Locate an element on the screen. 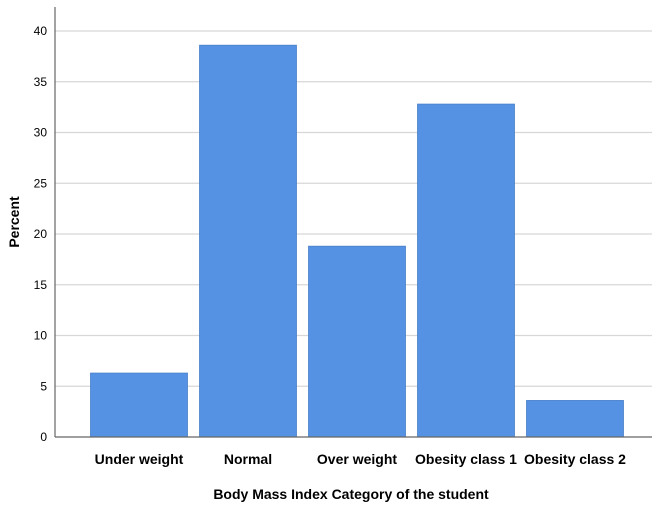 This screenshot has width=654, height=513. x-tick-label: Over weight is located at coordinates (357, 459).